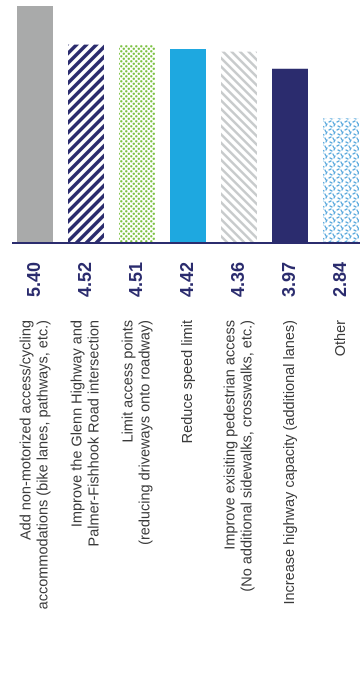  I want to click on value-label-4: 4.42, so click(187, 279).